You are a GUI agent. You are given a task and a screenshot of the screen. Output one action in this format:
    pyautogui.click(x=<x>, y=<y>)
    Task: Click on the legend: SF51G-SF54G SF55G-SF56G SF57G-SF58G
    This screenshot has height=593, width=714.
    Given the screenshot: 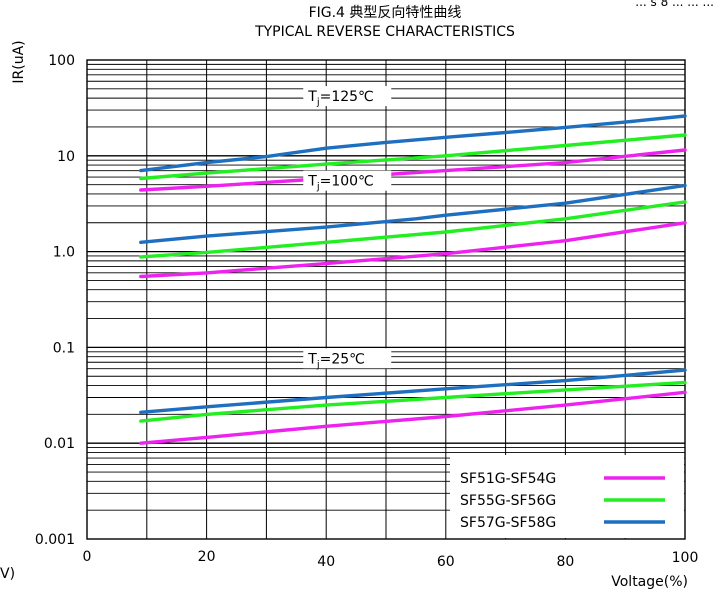 What is the action you would take?
    pyautogui.click(x=567, y=496)
    